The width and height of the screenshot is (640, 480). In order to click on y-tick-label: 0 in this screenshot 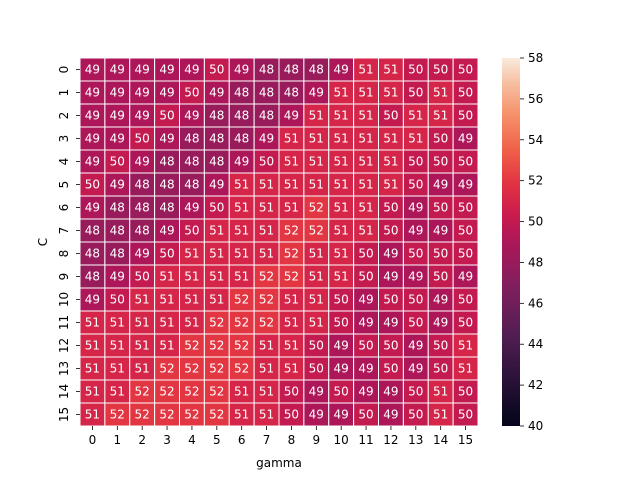, I will do `click(64, 70)`.